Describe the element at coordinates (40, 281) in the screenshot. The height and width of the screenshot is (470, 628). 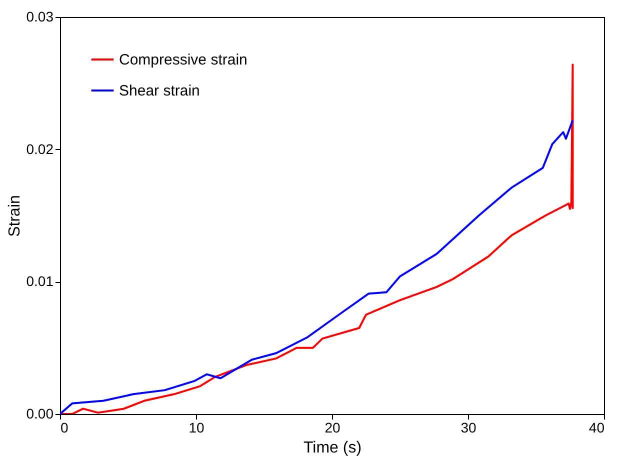
I see `y-tick-label: 0.01` at that location.